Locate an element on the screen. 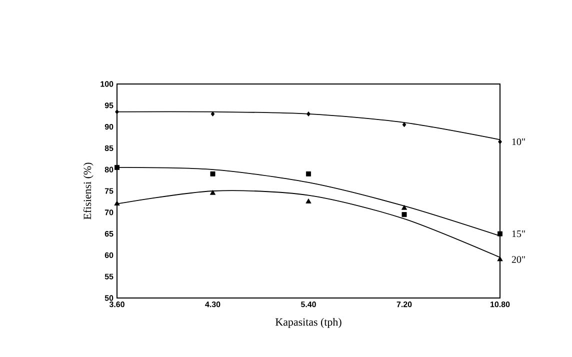  y-axis-title: Efisiensi (%) is located at coordinates (88, 191).